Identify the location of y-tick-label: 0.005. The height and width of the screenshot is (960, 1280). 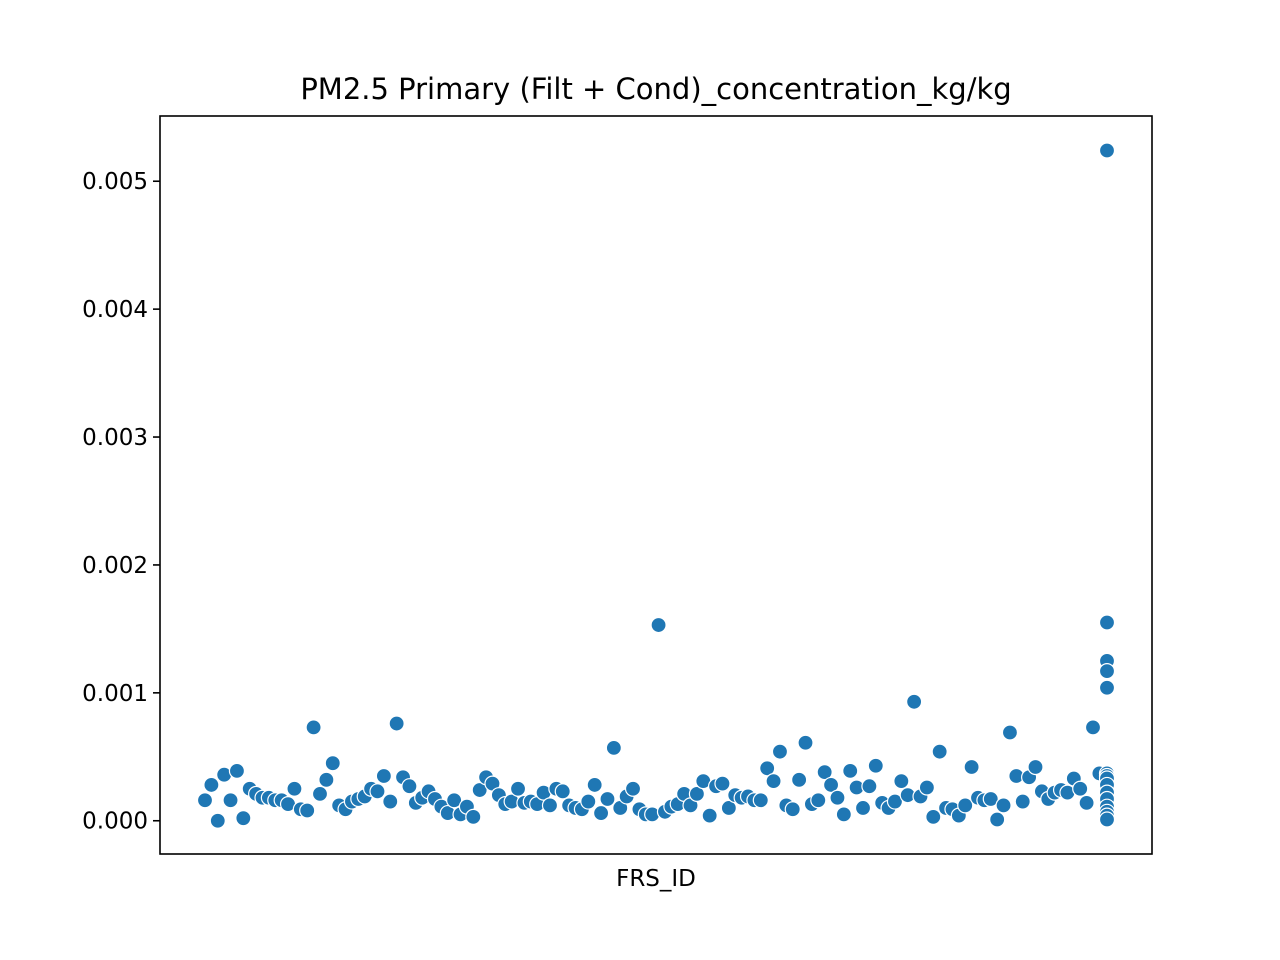
(115, 182).